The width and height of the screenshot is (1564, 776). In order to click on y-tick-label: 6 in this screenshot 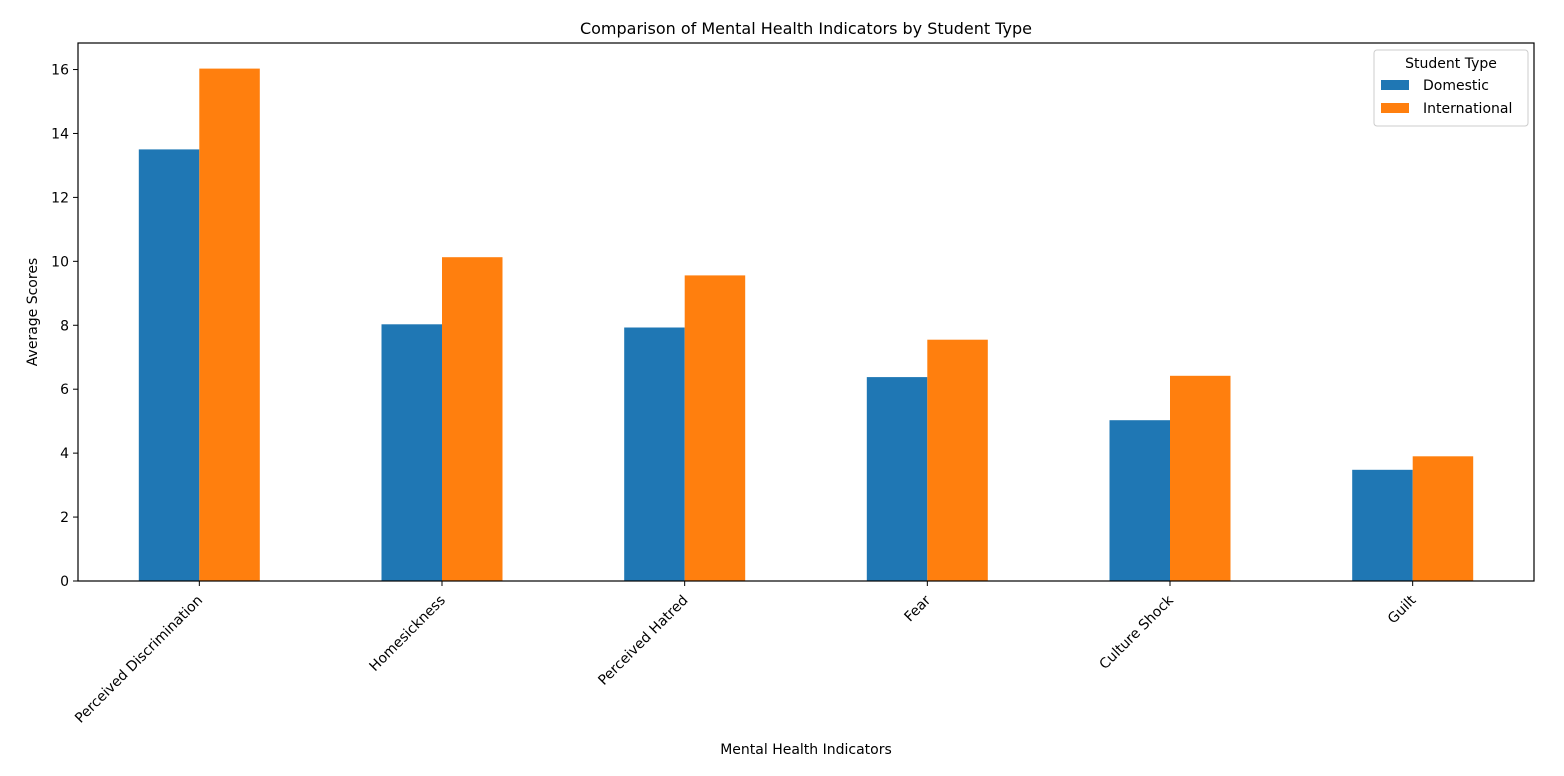, I will do `click(64, 390)`.